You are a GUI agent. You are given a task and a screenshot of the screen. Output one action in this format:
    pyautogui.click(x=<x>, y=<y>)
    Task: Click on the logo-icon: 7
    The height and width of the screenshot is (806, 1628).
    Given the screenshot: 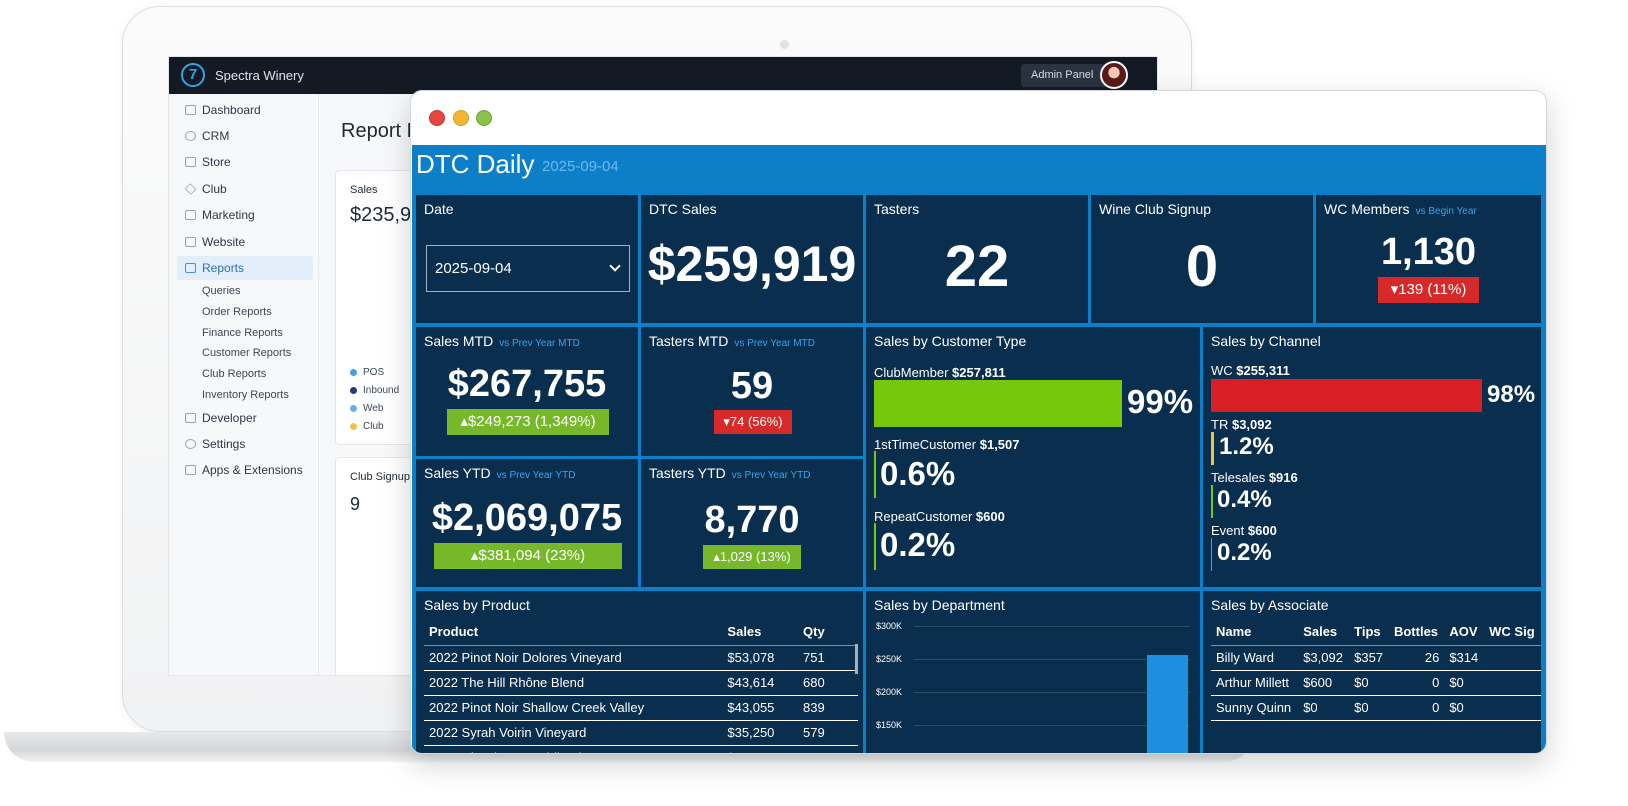 What is the action you would take?
    pyautogui.click(x=193, y=75)
    